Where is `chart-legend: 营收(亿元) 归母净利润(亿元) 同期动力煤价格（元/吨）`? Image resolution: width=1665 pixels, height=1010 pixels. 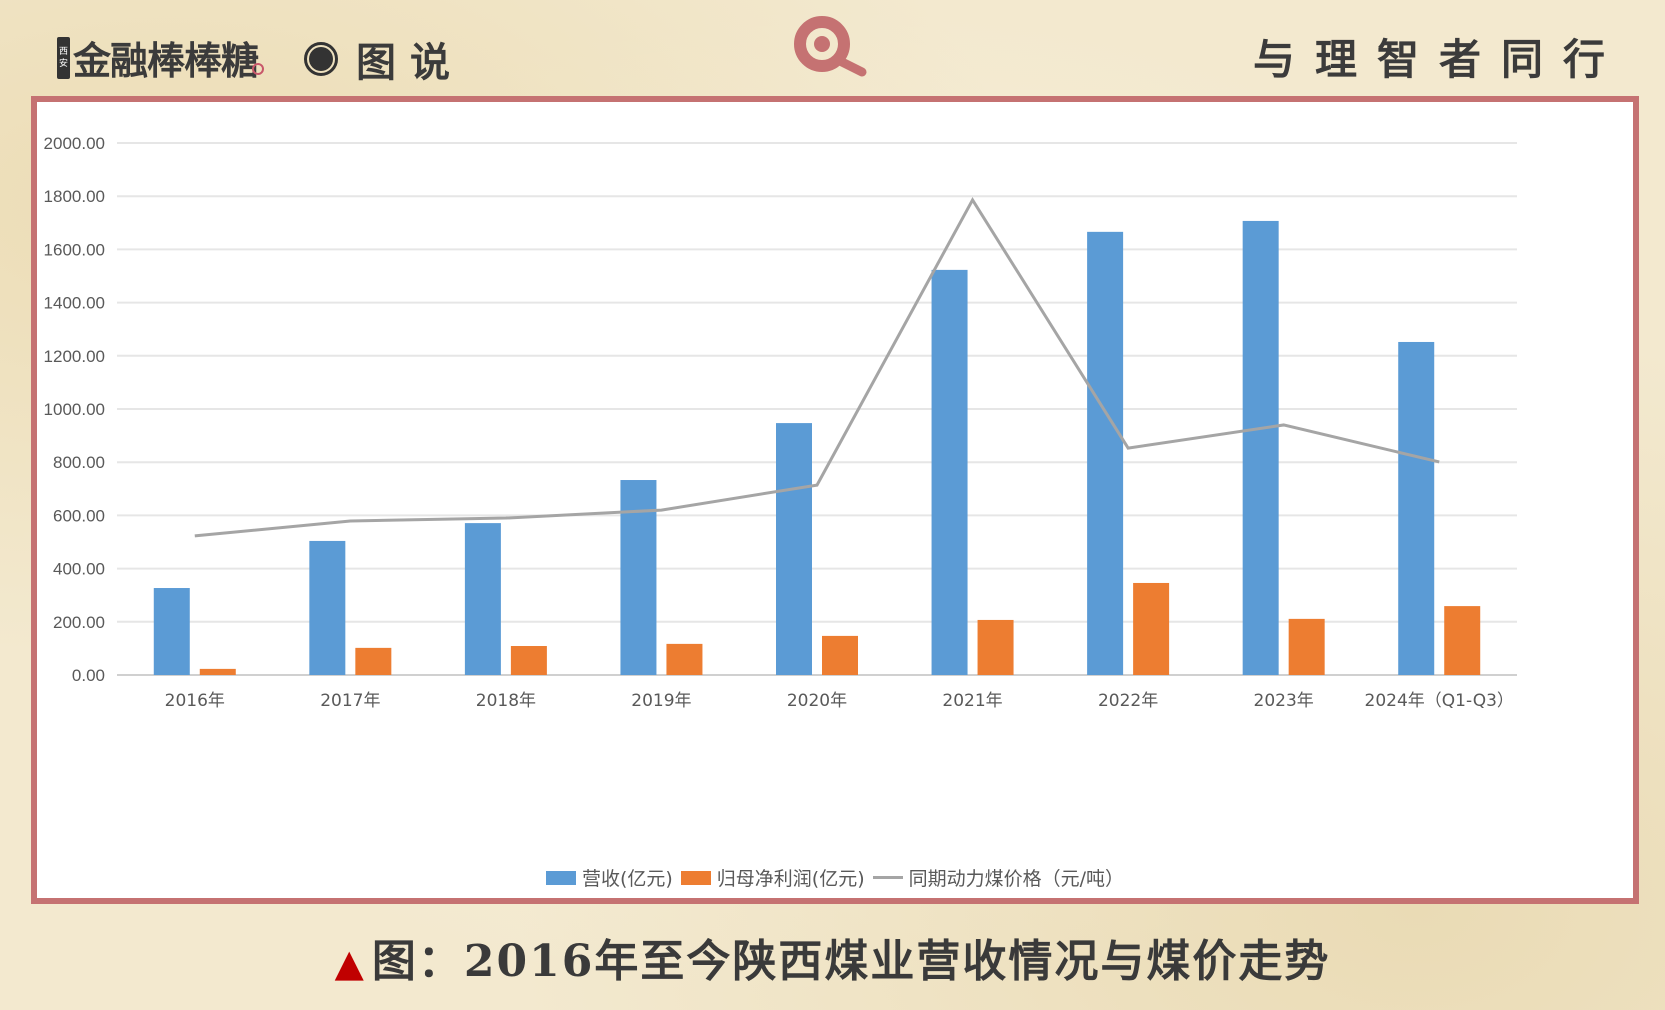
chart-legend: 营收(亿元) 归母净利润(亿元) 同期动力煤价格（元/吨） is located at coordinates (835, 877).